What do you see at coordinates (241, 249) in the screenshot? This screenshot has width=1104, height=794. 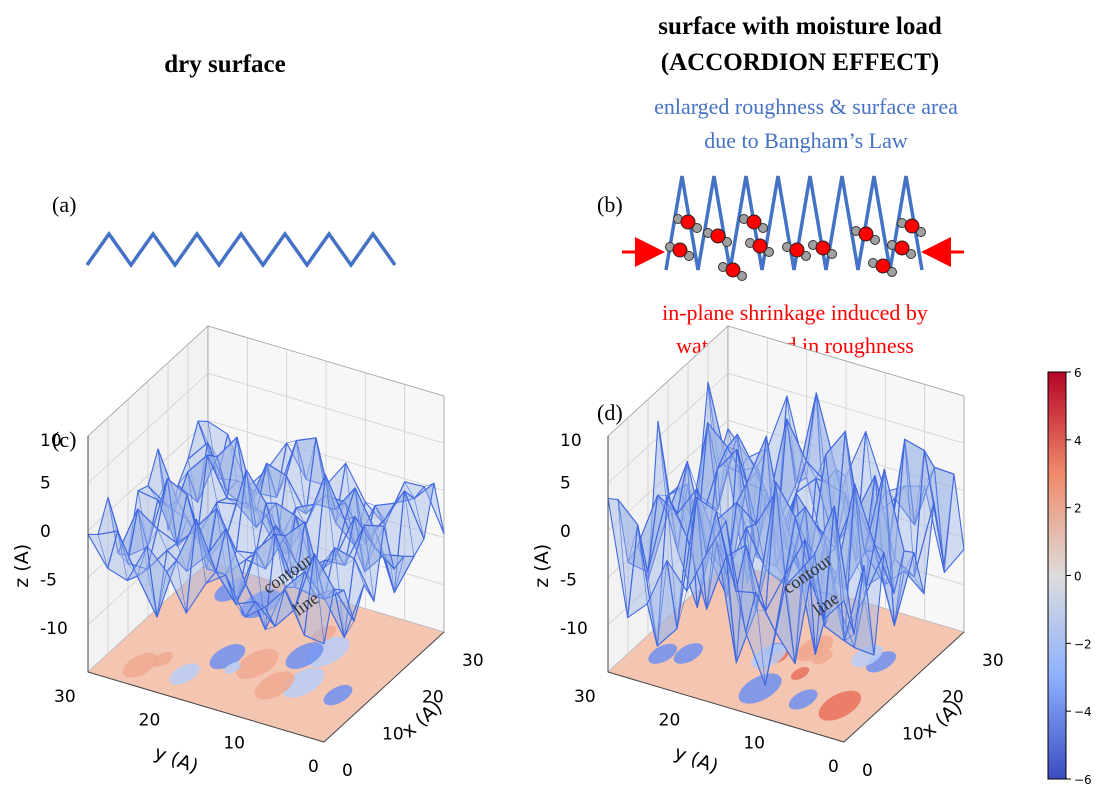 I see `dry-zigzag` at bounding box center [241, 249].